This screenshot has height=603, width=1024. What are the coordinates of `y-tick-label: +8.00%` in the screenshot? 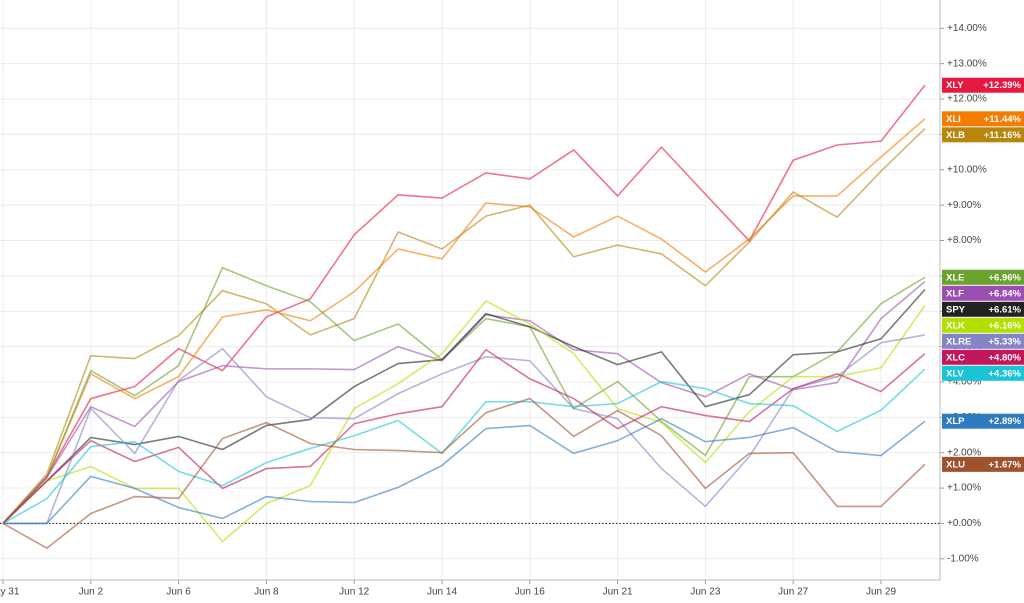 It's located at (964, 240).